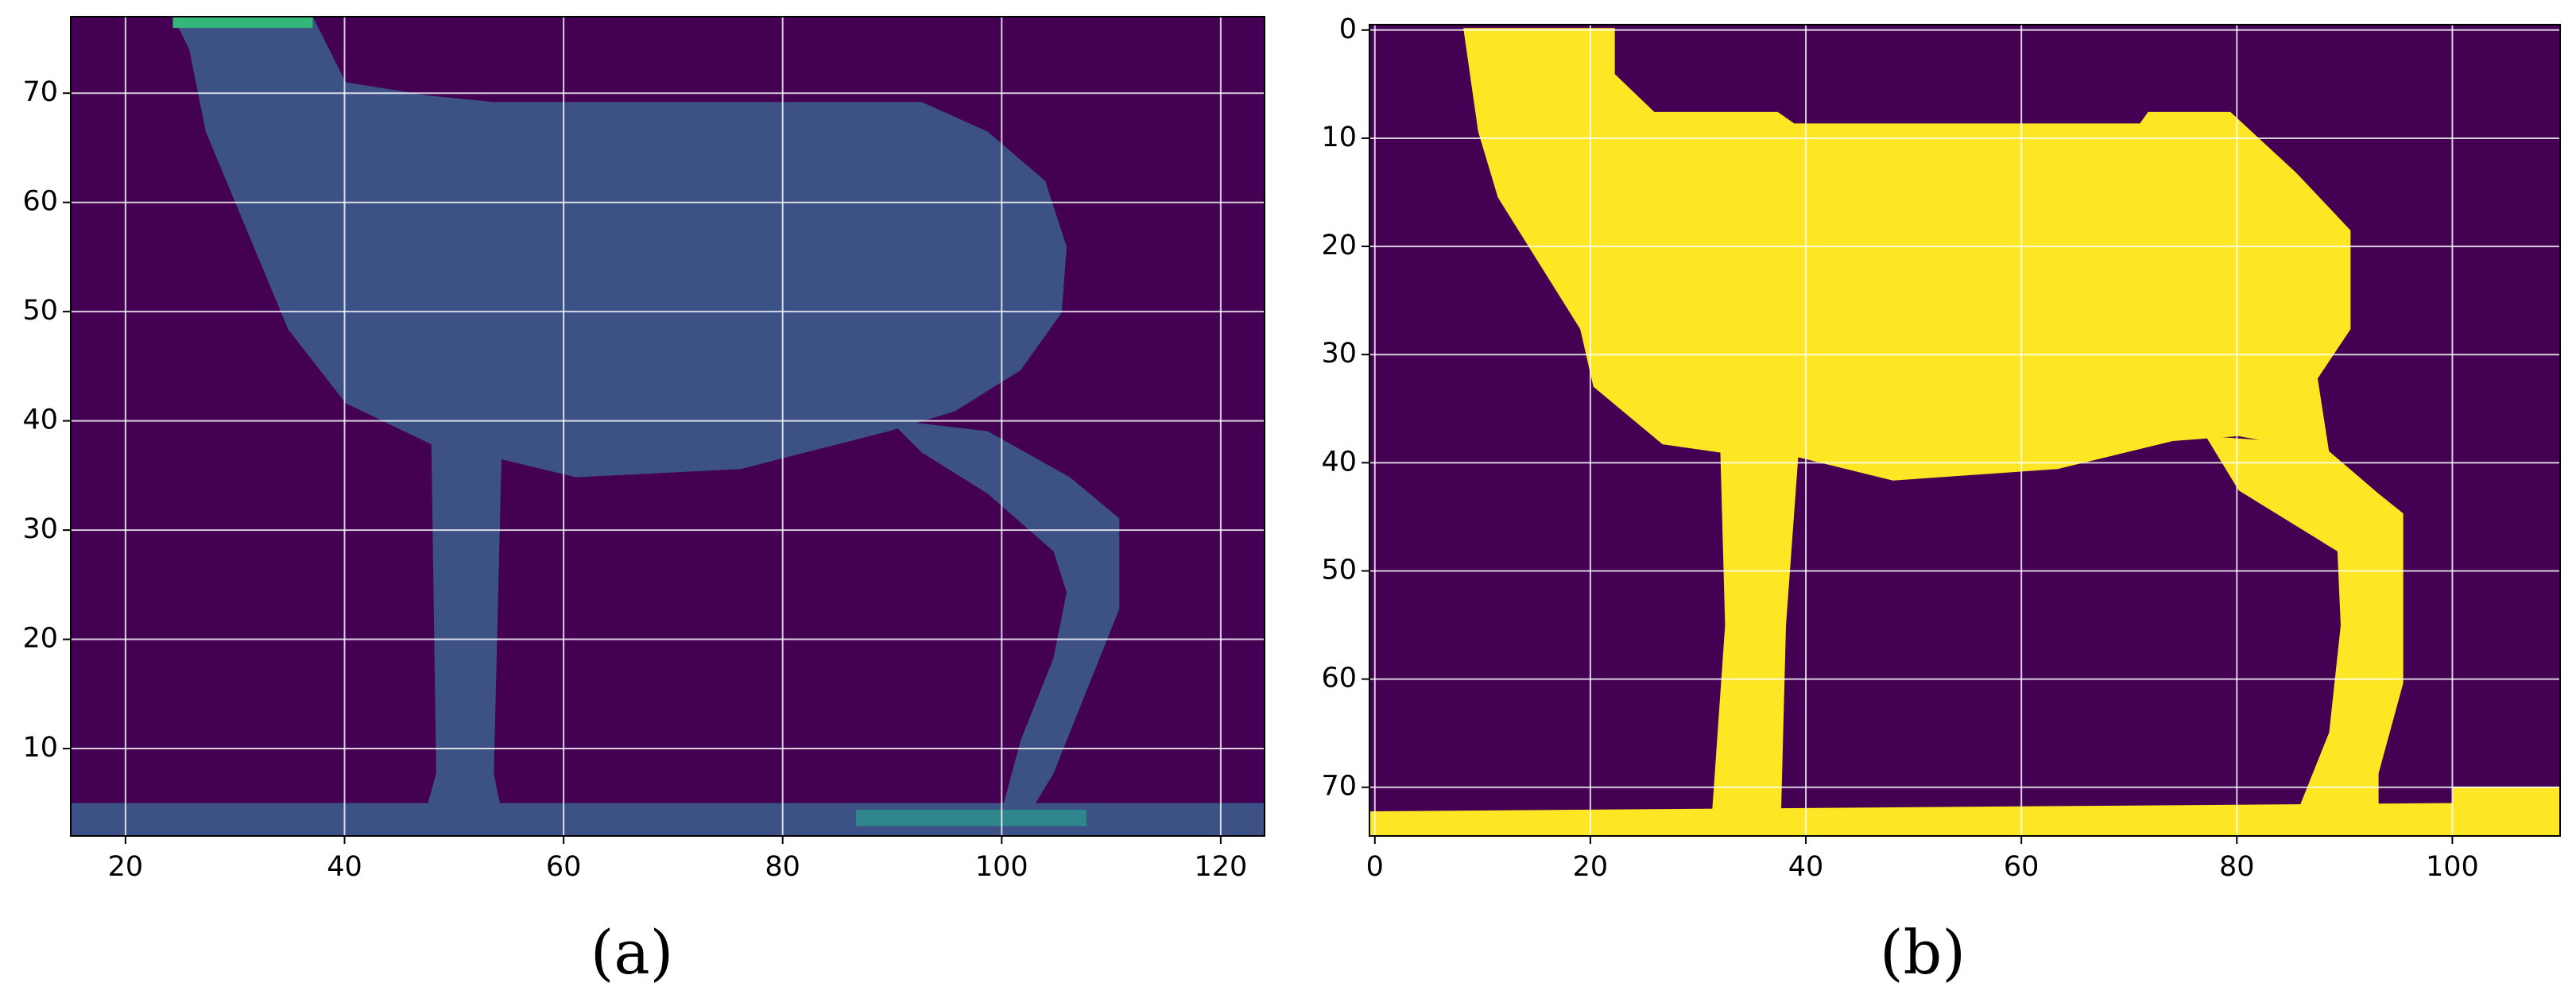 Image resolution: width=2576 pixels, height=1006 pixels. I want to click on ground, so click(1964, 811).